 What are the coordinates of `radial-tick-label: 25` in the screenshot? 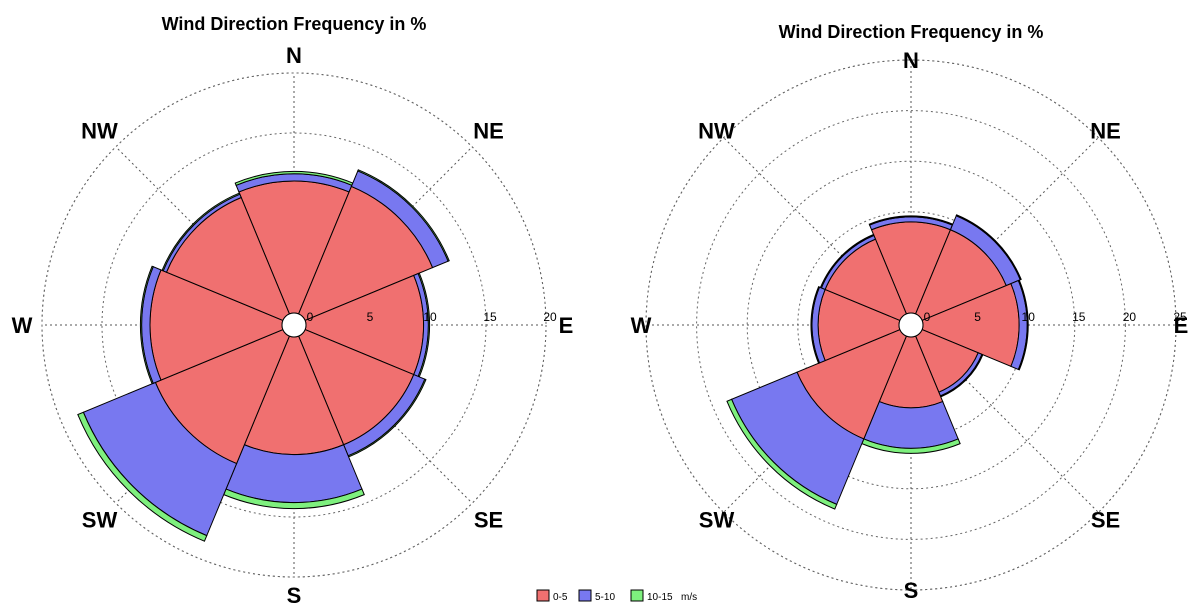 It's located at (1180, 317).